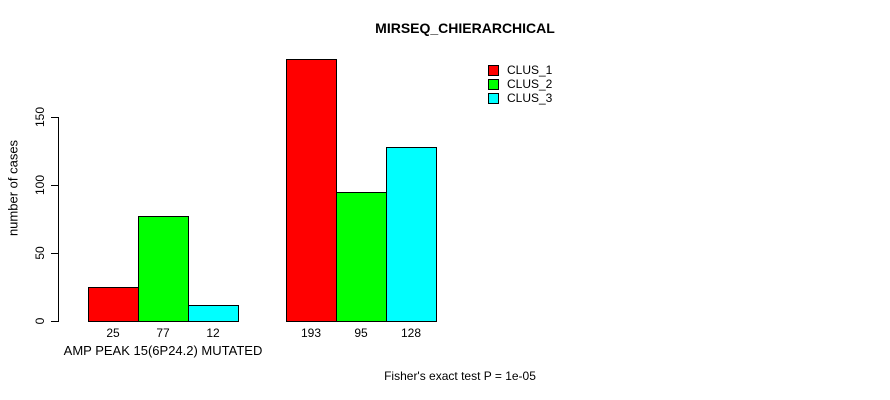 Image resolution: width=890 pixels, height=400 pixels. What do you see at coordinates (163, 333) in the screenshot?
I see `bar-value-clus_2-group1: 77` at bounding box center [163, 333].